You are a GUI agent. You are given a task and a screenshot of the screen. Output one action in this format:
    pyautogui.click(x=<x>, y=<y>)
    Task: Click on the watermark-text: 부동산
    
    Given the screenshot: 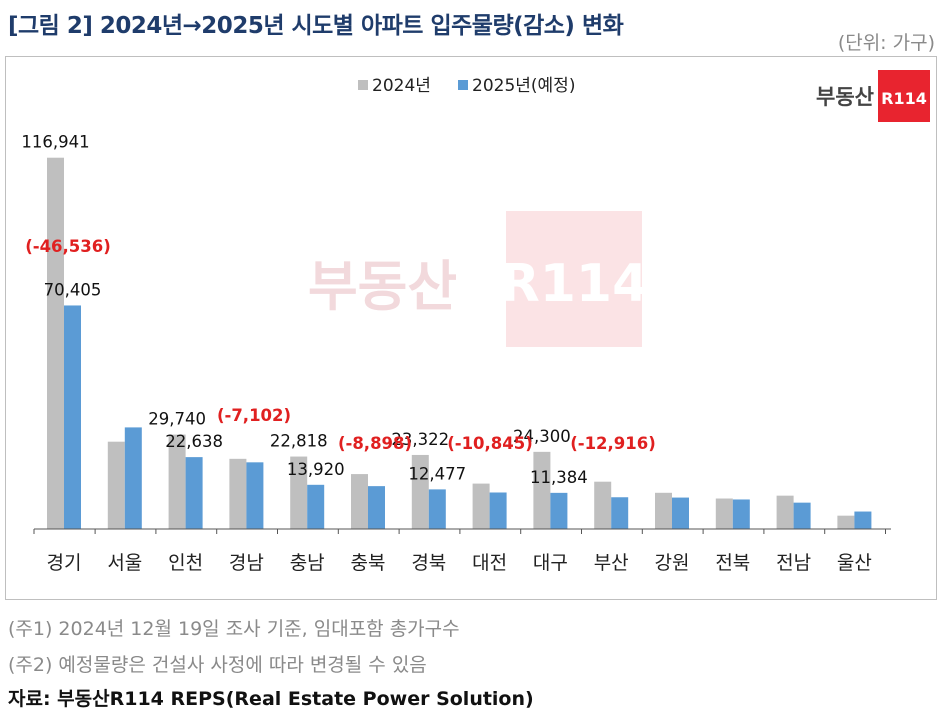 What is the action you would take?
    pyautogui.click(x=382, y=286)
    